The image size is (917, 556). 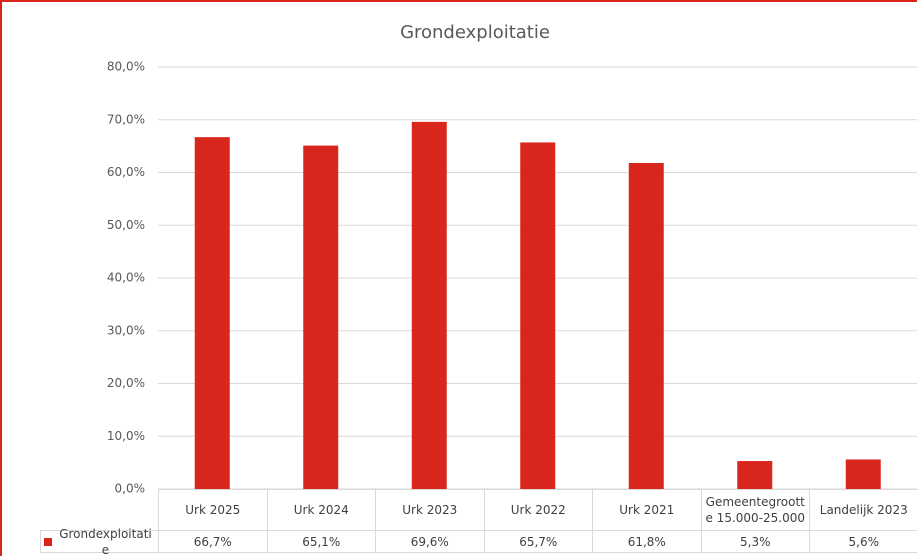 What do you see at coordinates (647, 541) in the screenshot?
I see `value-cell: 61,8%` at bounding box center [647, 541].